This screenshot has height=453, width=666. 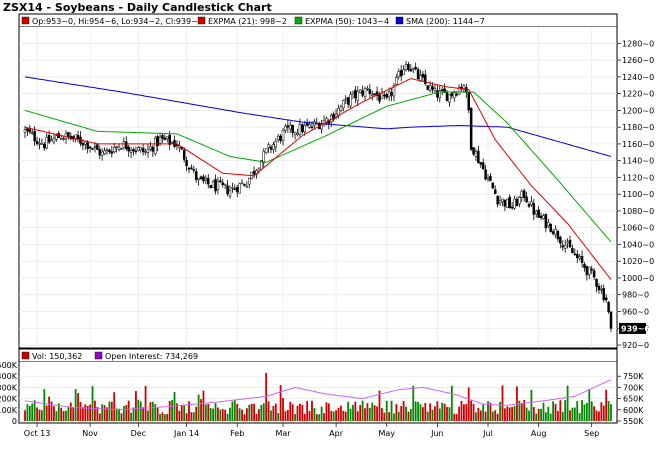 I want to click on price-tick-label: 1280~0, so click(x=638, y=43).